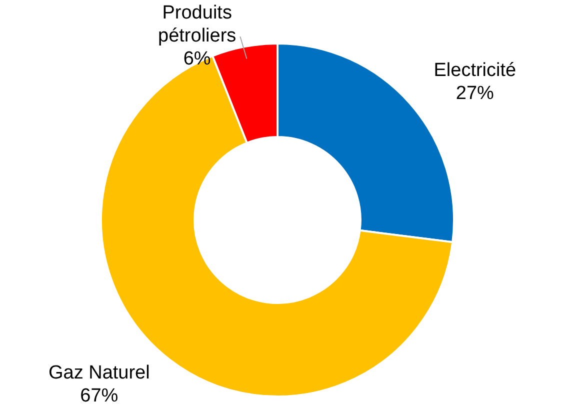 The image size is (575, 416). Describe the element at coordinates (197, 24) in the screenshot. I see `slice-label: Produits pétroliers` at that location.